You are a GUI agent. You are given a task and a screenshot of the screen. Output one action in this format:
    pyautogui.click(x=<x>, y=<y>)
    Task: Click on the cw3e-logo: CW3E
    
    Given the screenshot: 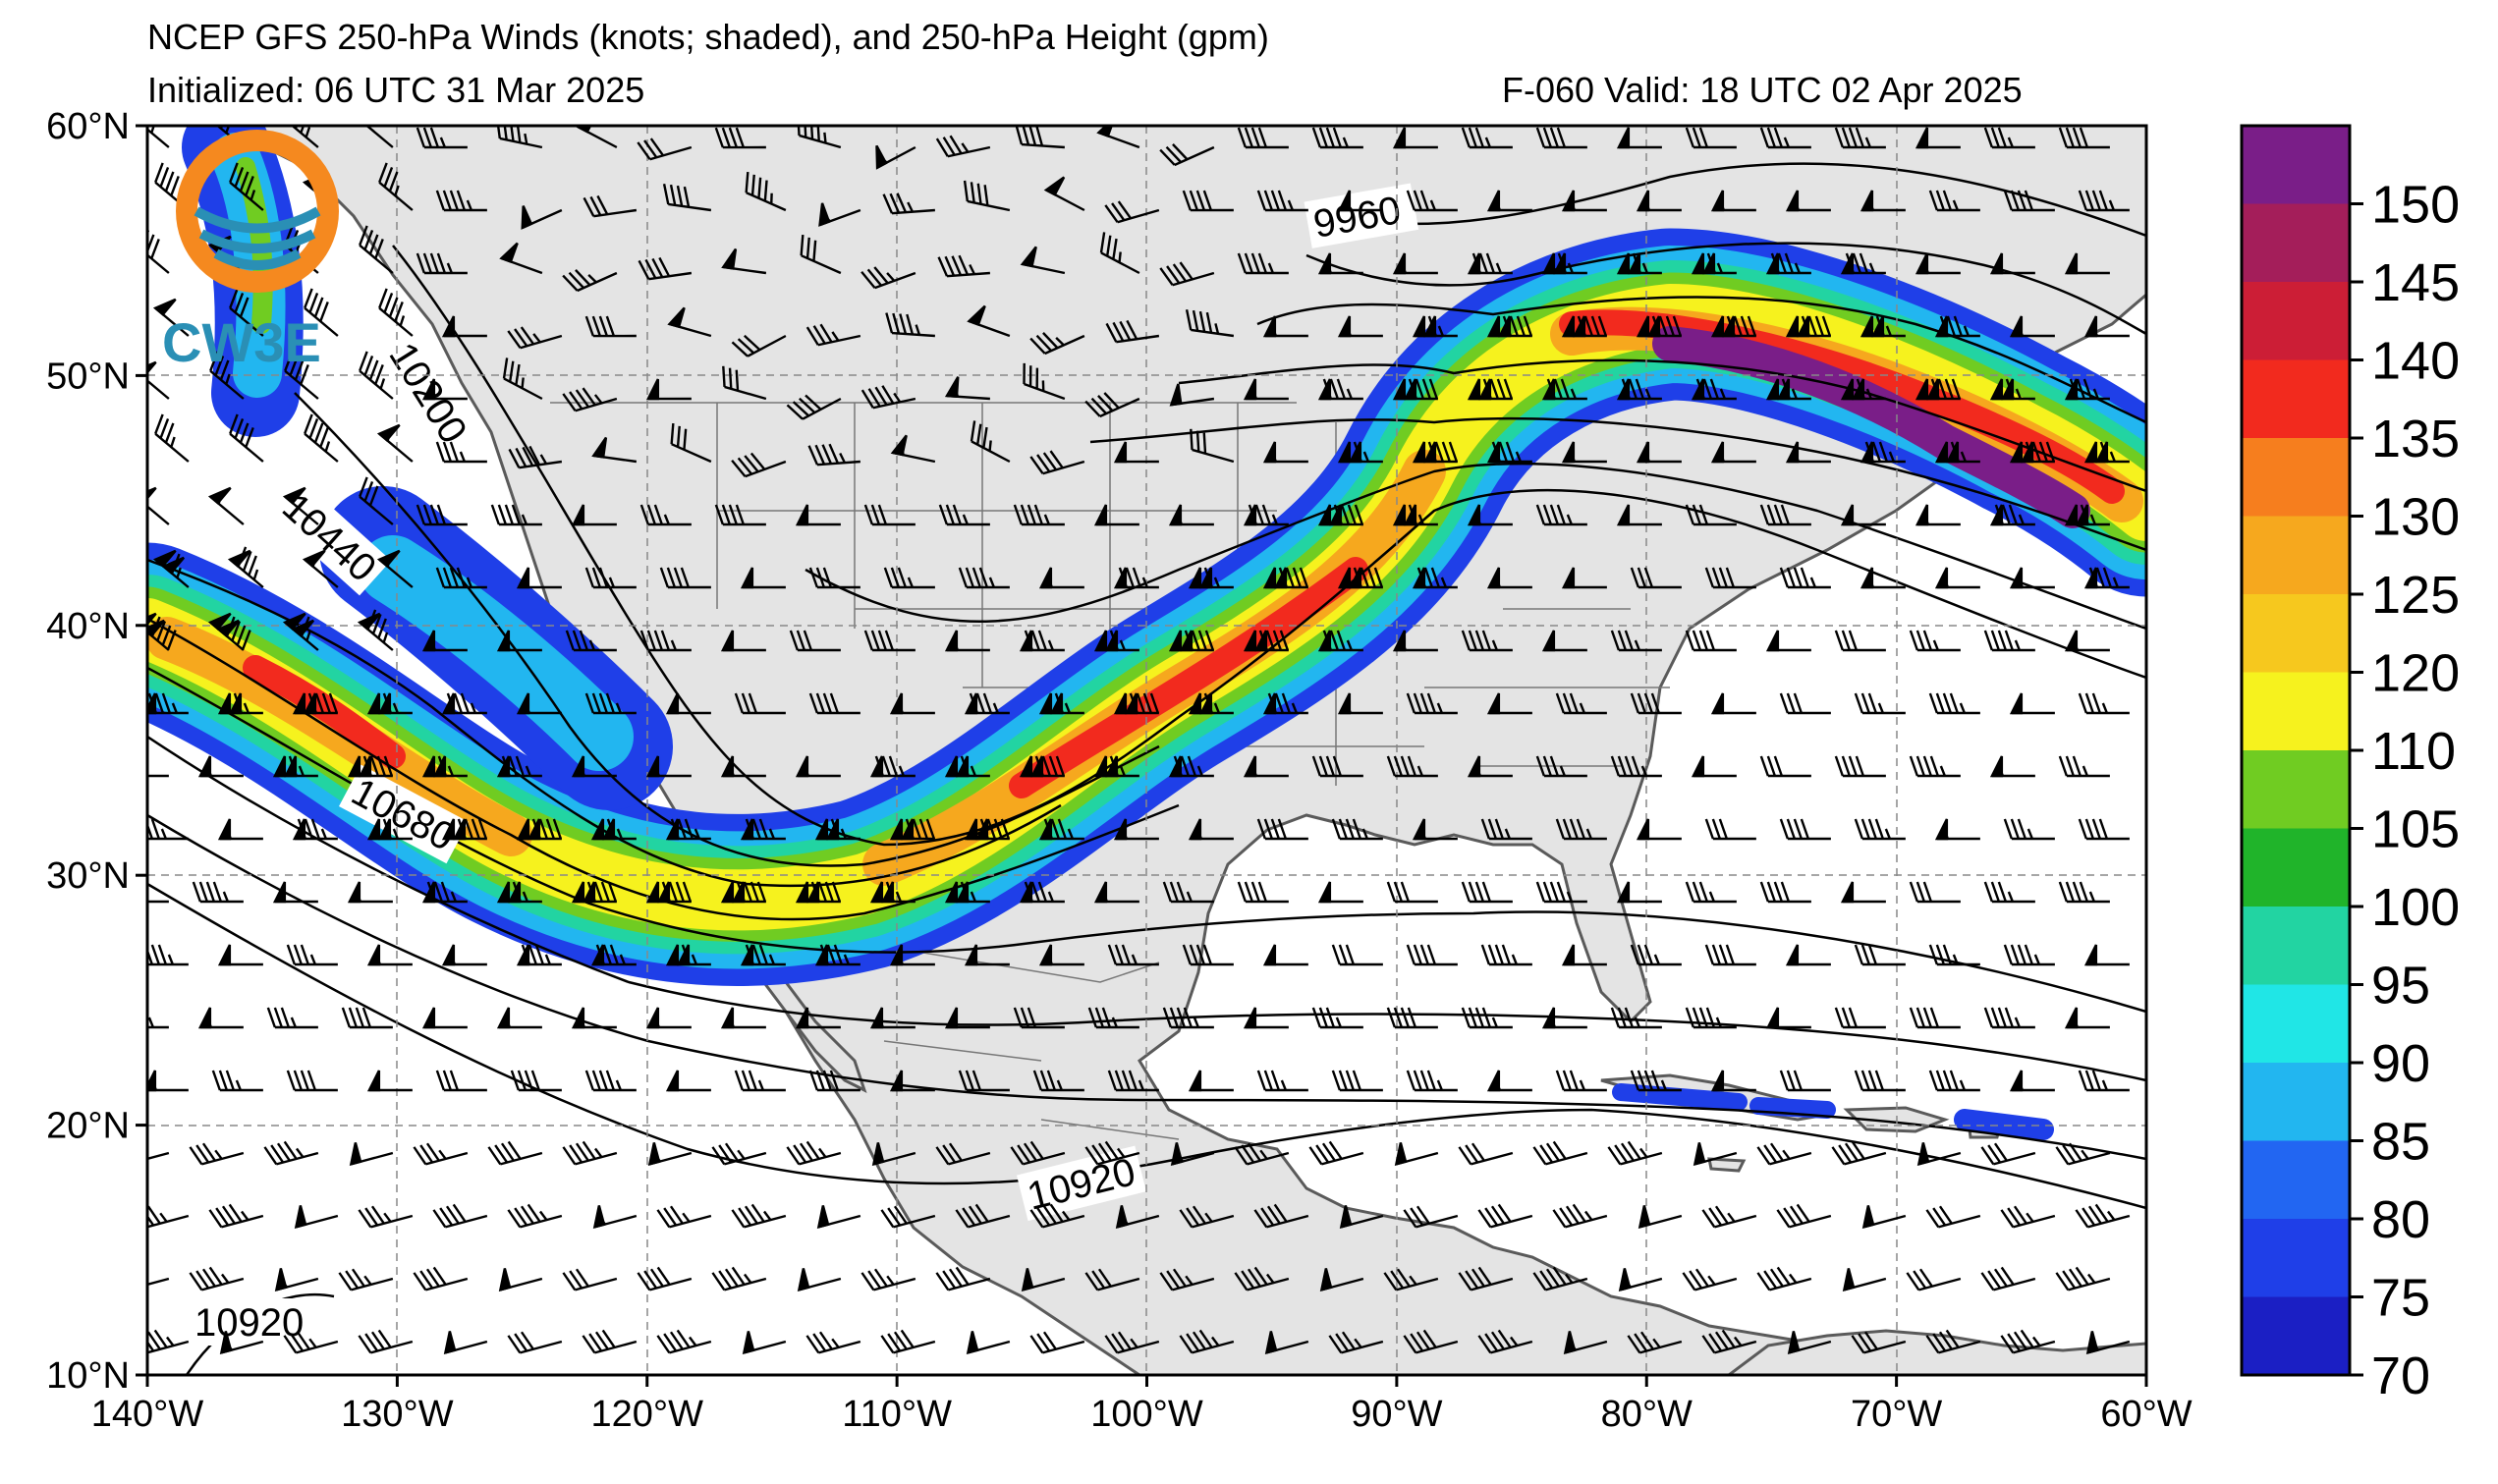 What is the action you would take?
    pyautogui.click(x=251, y=251)
    